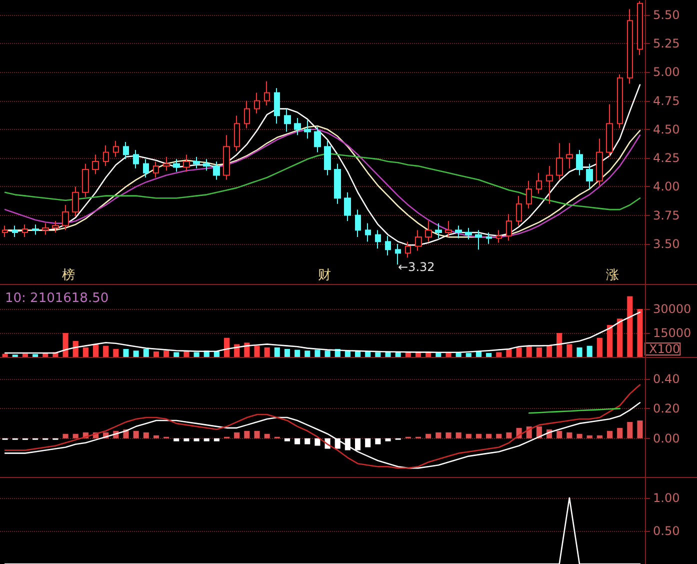 This screenshot has height=564, width=697. I want to click on chart-title: 10: 2101618.50, so click(57, 298).